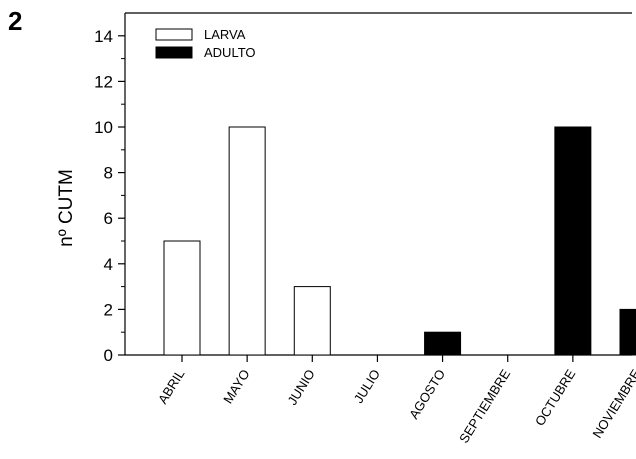  I want to click on legend-label-larva: LARVA, so click(225, 34).